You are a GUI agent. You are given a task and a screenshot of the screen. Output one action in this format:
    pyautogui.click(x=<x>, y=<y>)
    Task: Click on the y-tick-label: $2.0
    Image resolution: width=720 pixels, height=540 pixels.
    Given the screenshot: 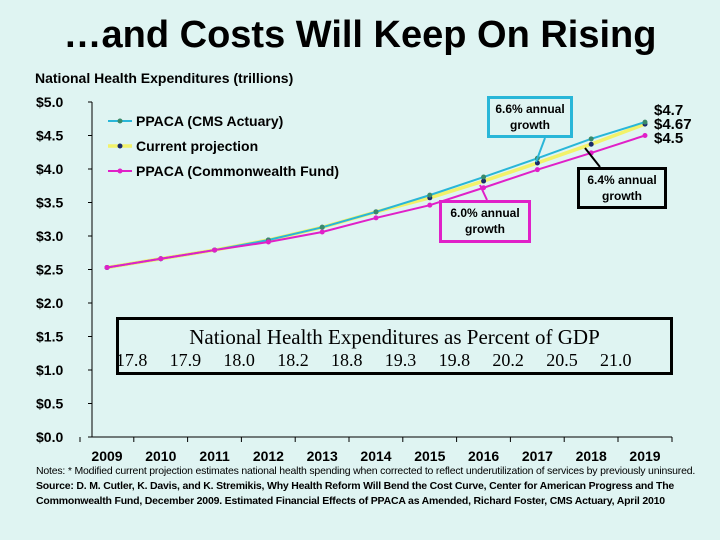 What is the action you would take?
    pyautogui.click(x=49, y=303)
    